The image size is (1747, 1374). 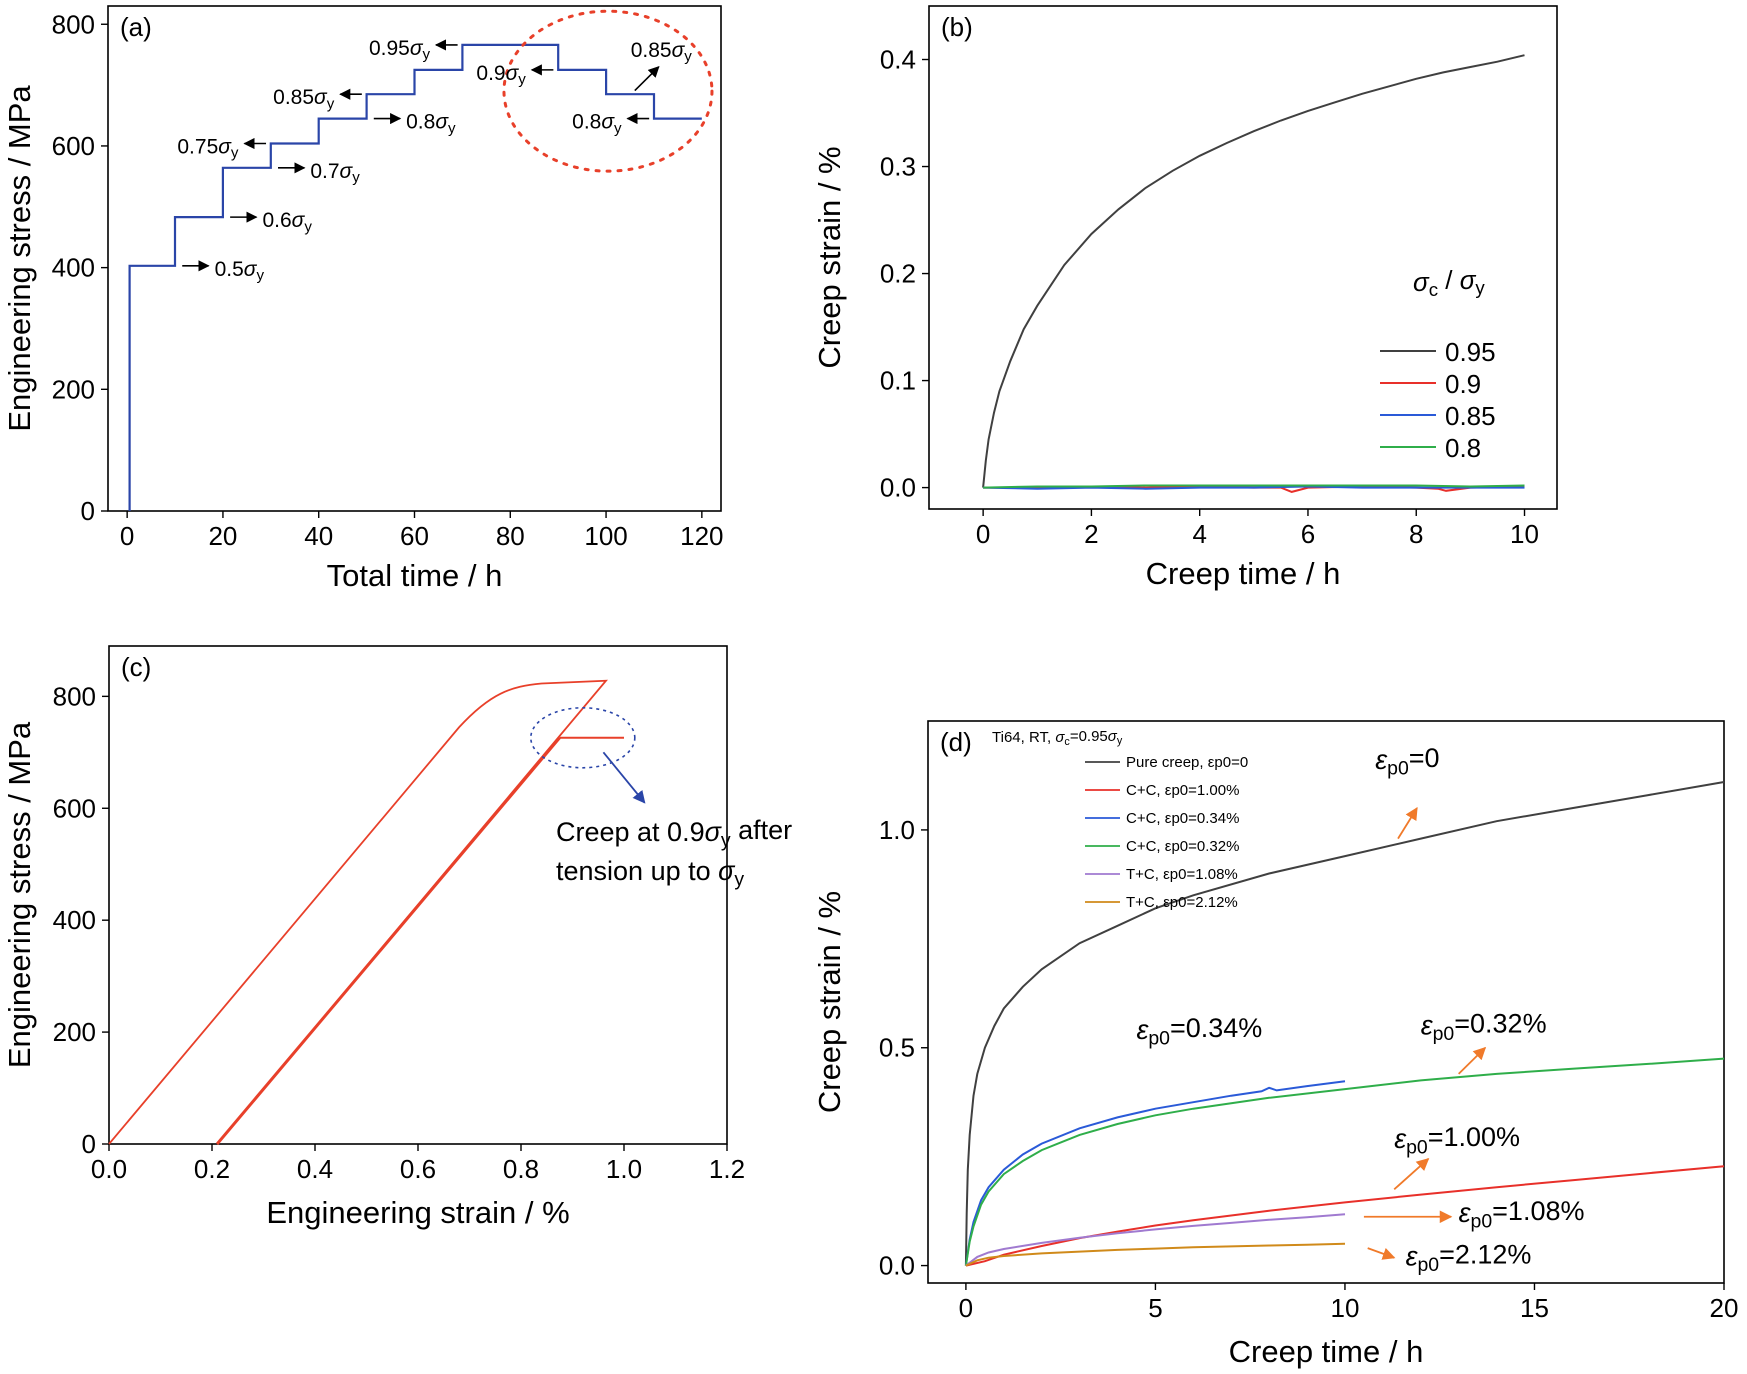 I want to click on x-tick-label: 15, so click(x=1534, y=1308).